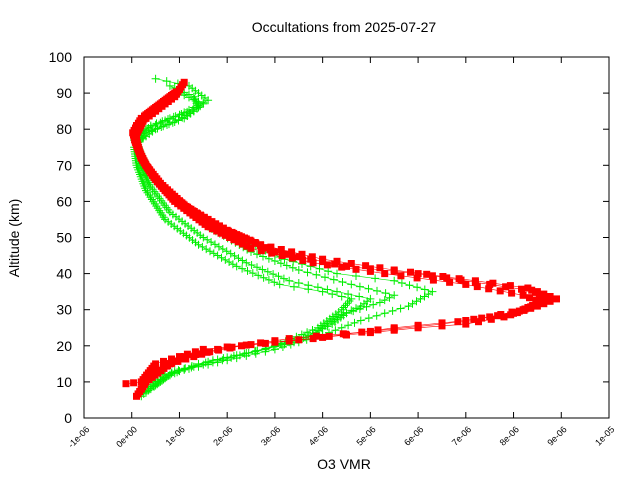 This screenshot has width=640, height=480. What do you see at coordinates (604, 435) in the screenshot?
I see `x-tick-label: 1e-05` at bounding box center [604, 435].